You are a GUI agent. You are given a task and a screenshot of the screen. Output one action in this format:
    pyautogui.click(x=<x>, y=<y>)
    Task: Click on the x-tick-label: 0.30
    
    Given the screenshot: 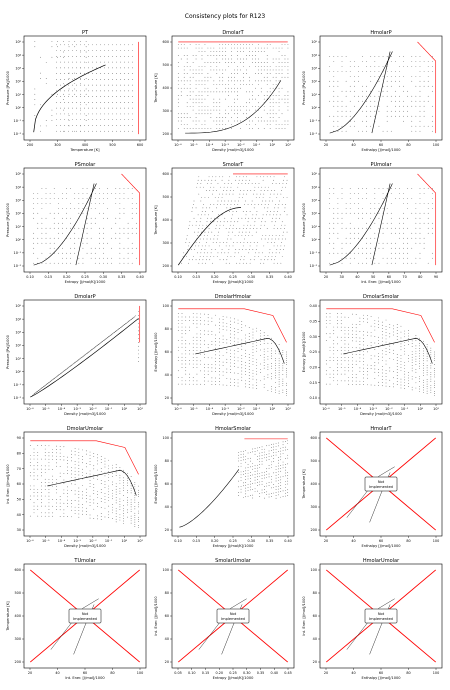 What is the action you would take?
    pyautogui.click(x=104, y=277)
    